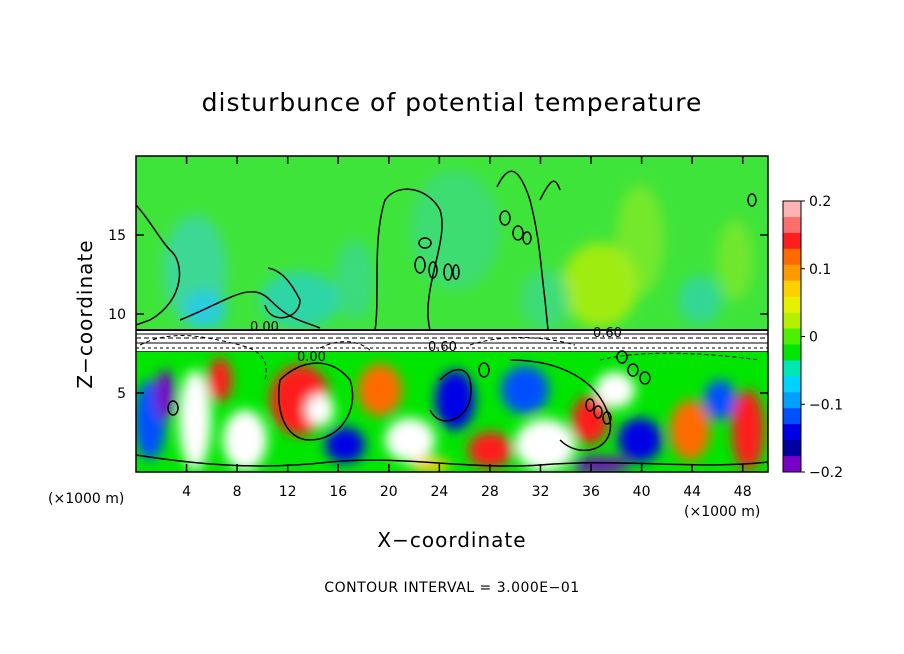 This screenshot has height=654, width=904. What do you see at coordinates (186, 492) in the screenshot?
I see `x-tick-label: 4` at bounding box center [186, 492].